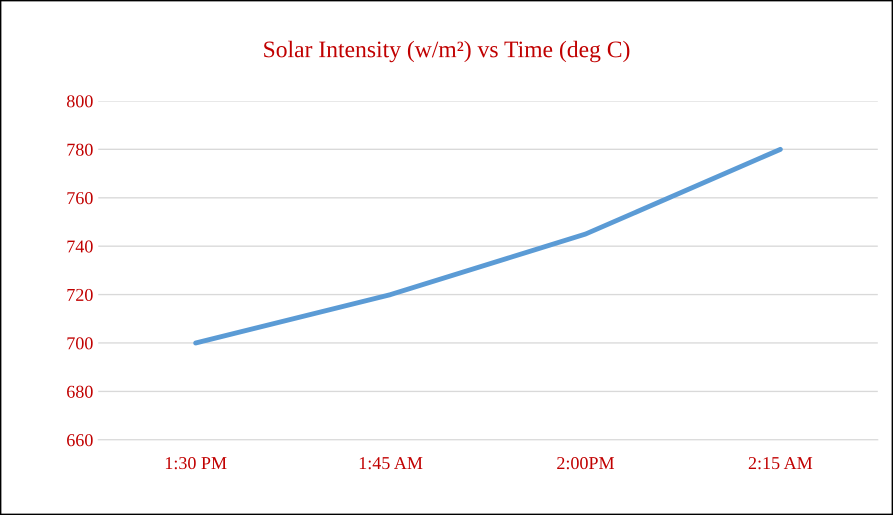 The image size is (893, 515). I want to click on x-tick-label: 1:45 AM, so click(391, 463).